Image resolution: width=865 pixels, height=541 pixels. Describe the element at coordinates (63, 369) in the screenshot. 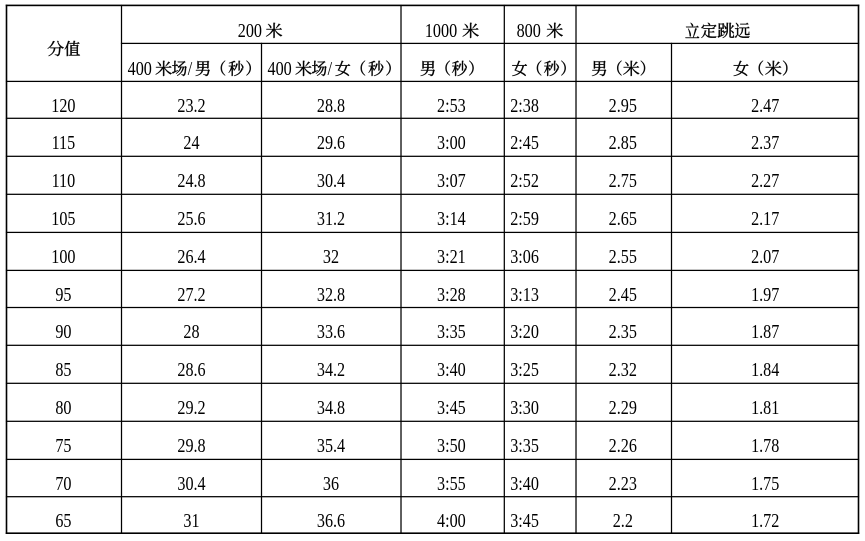

I see `svg-text: 85` at that location.